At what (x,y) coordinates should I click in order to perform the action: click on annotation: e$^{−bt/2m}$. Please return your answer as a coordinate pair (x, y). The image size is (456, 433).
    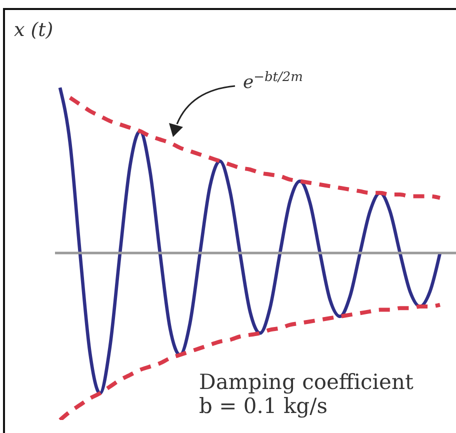
    Looking at the image, I should click on (273, 81).